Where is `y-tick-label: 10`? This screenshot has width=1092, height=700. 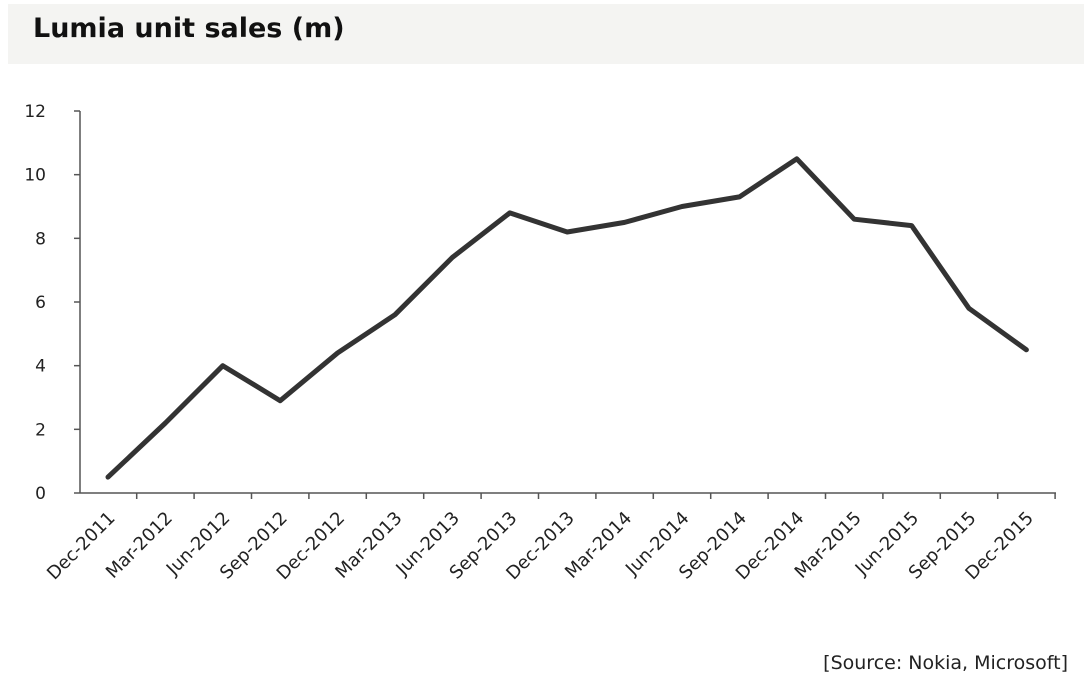 y-tick-label: 10 is located at coordinates (35, 176).